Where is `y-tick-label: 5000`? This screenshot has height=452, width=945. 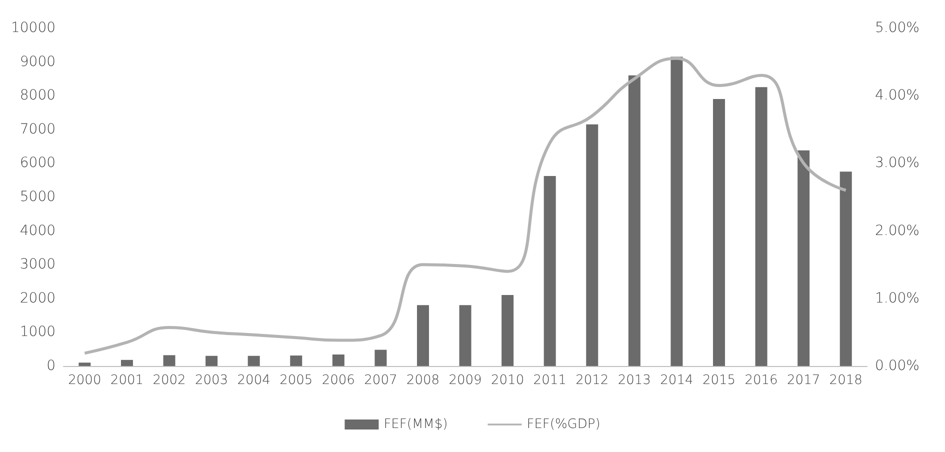
y-tick-label: 5000 is located at coordinates (38, 197).